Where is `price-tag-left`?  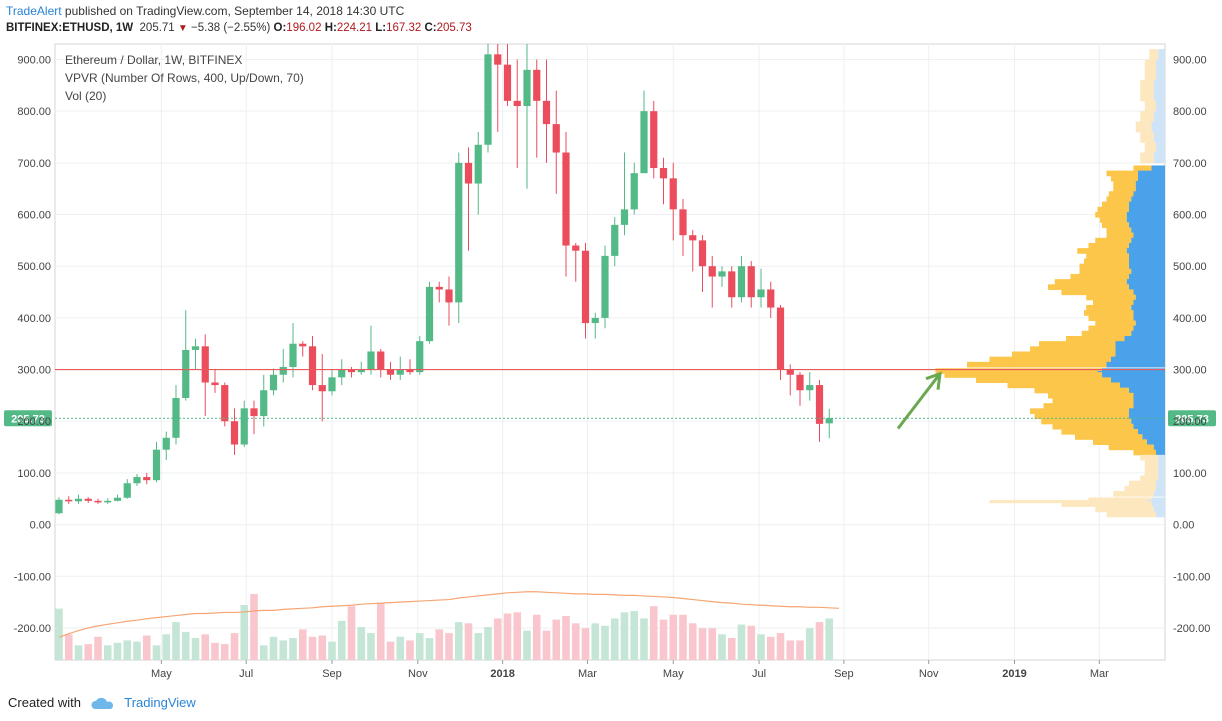 price-tag-left is located at coordinates (28, 418).